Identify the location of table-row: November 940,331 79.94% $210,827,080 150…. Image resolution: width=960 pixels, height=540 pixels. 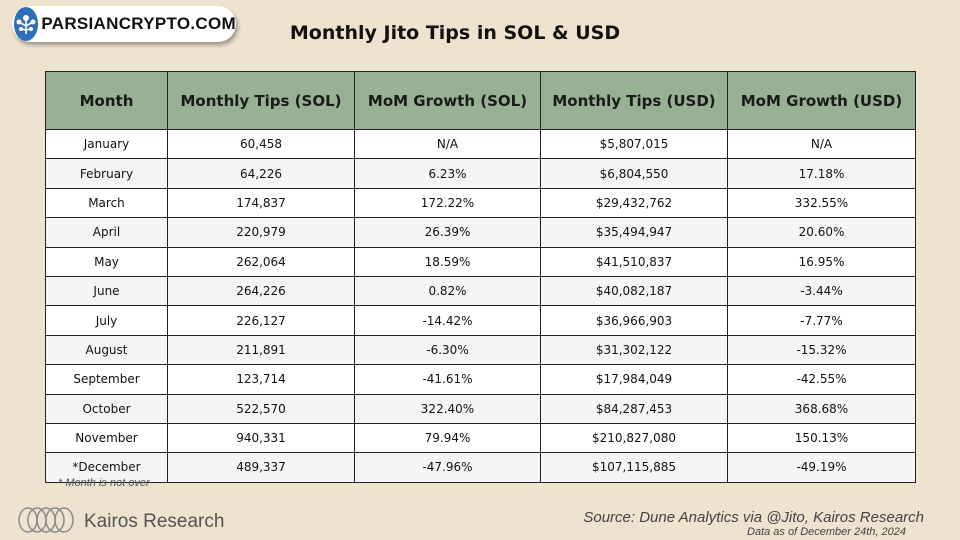
(480, 438).